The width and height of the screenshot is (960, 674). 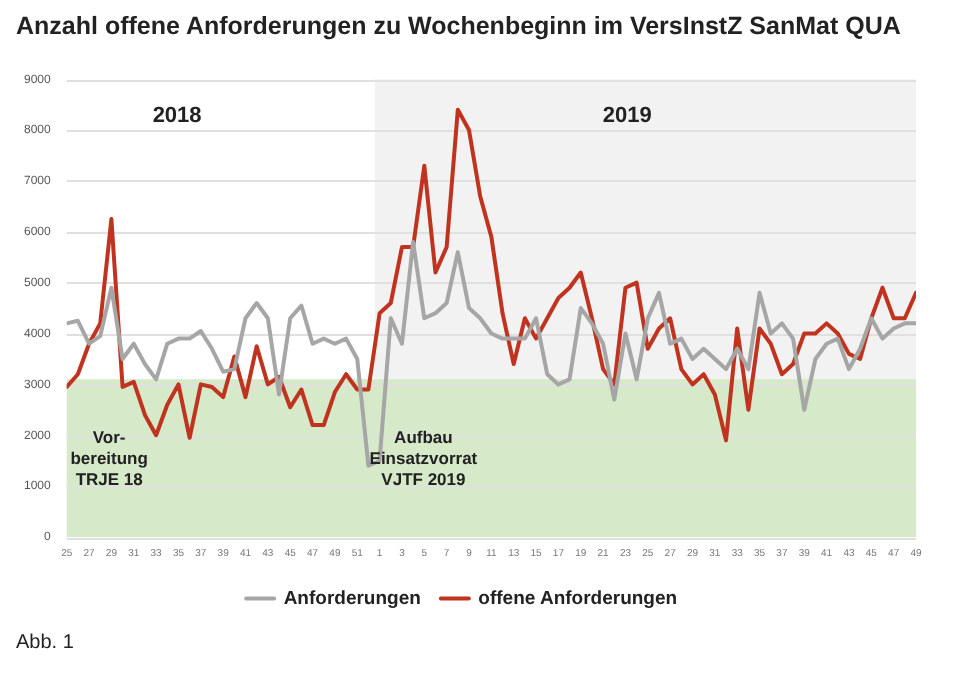 I want to click on chart-title: Anzahl offene Anforderungen zu Wochenbeginn im VersInstZ SanMat QUA, so click(x=458, y=26).